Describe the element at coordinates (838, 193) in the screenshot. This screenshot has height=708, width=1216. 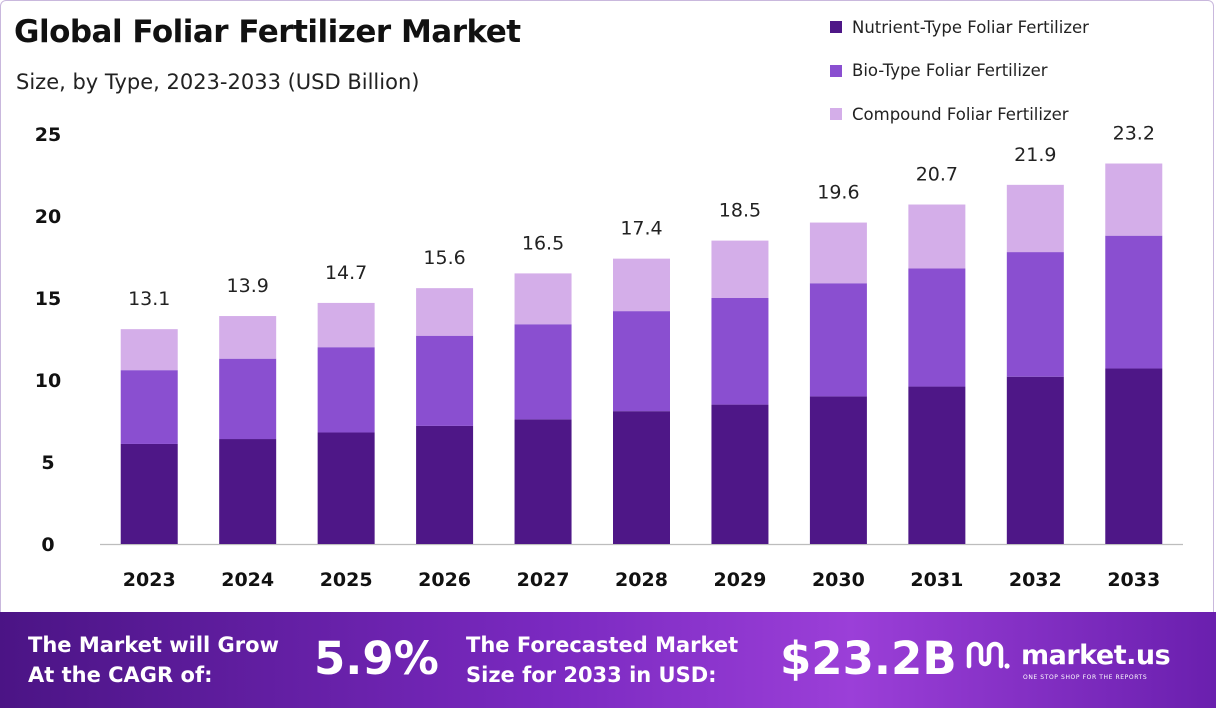
I see `bar-total-label: 19.6` at that location.